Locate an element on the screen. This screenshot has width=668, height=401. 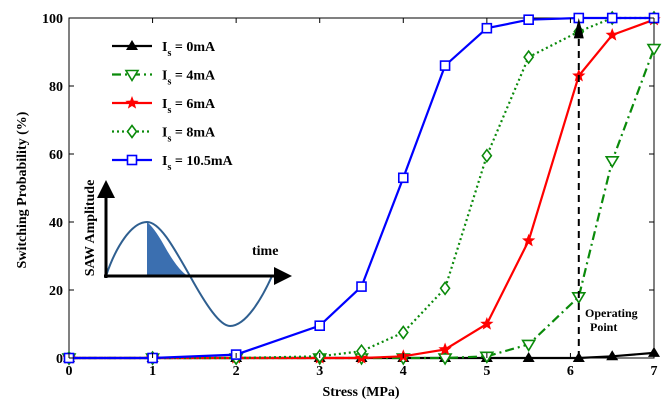
x-tick-label: 5 is located at coordinates (486, 371).